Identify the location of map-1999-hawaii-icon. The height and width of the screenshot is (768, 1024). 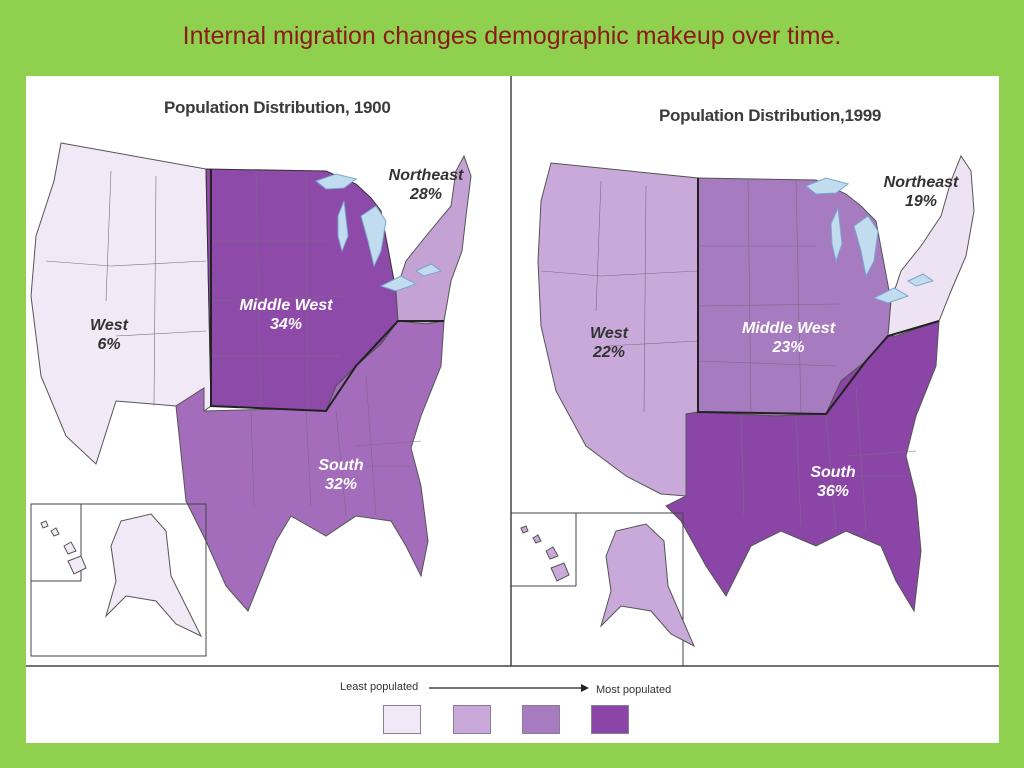
(545, 553).